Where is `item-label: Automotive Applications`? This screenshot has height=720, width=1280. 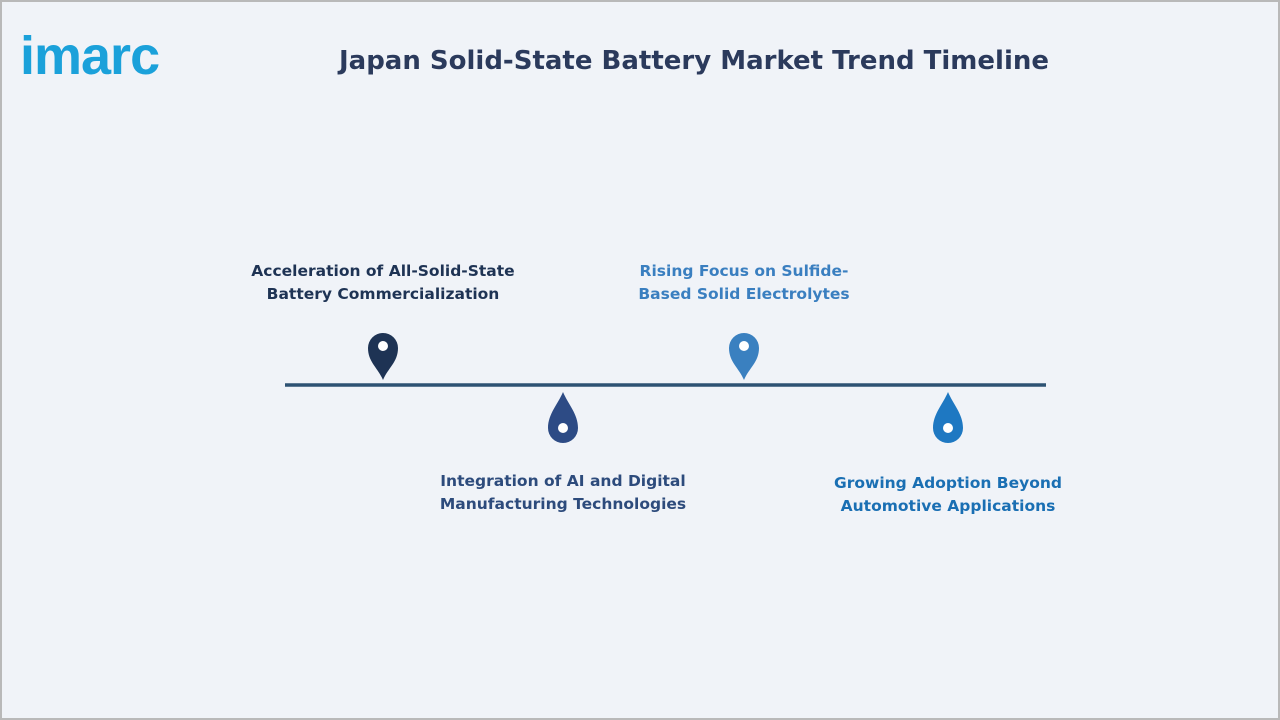 item-label: Automotive Applications is located at coordinates (948, 506).